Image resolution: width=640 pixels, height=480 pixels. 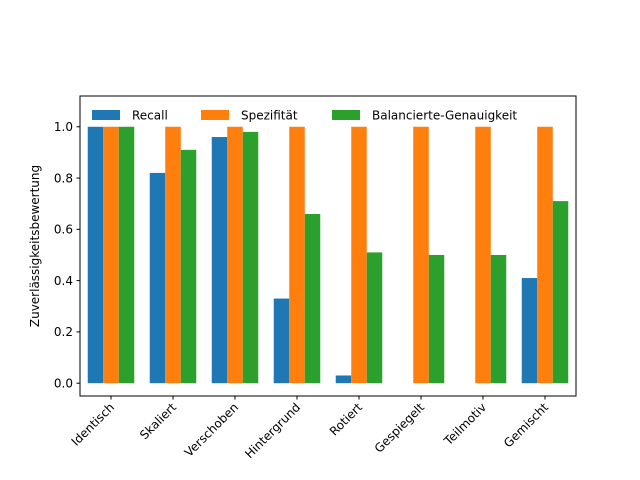 I want to click on x-tick-label-7: Teilmotiv, so click(x=465, y=424).